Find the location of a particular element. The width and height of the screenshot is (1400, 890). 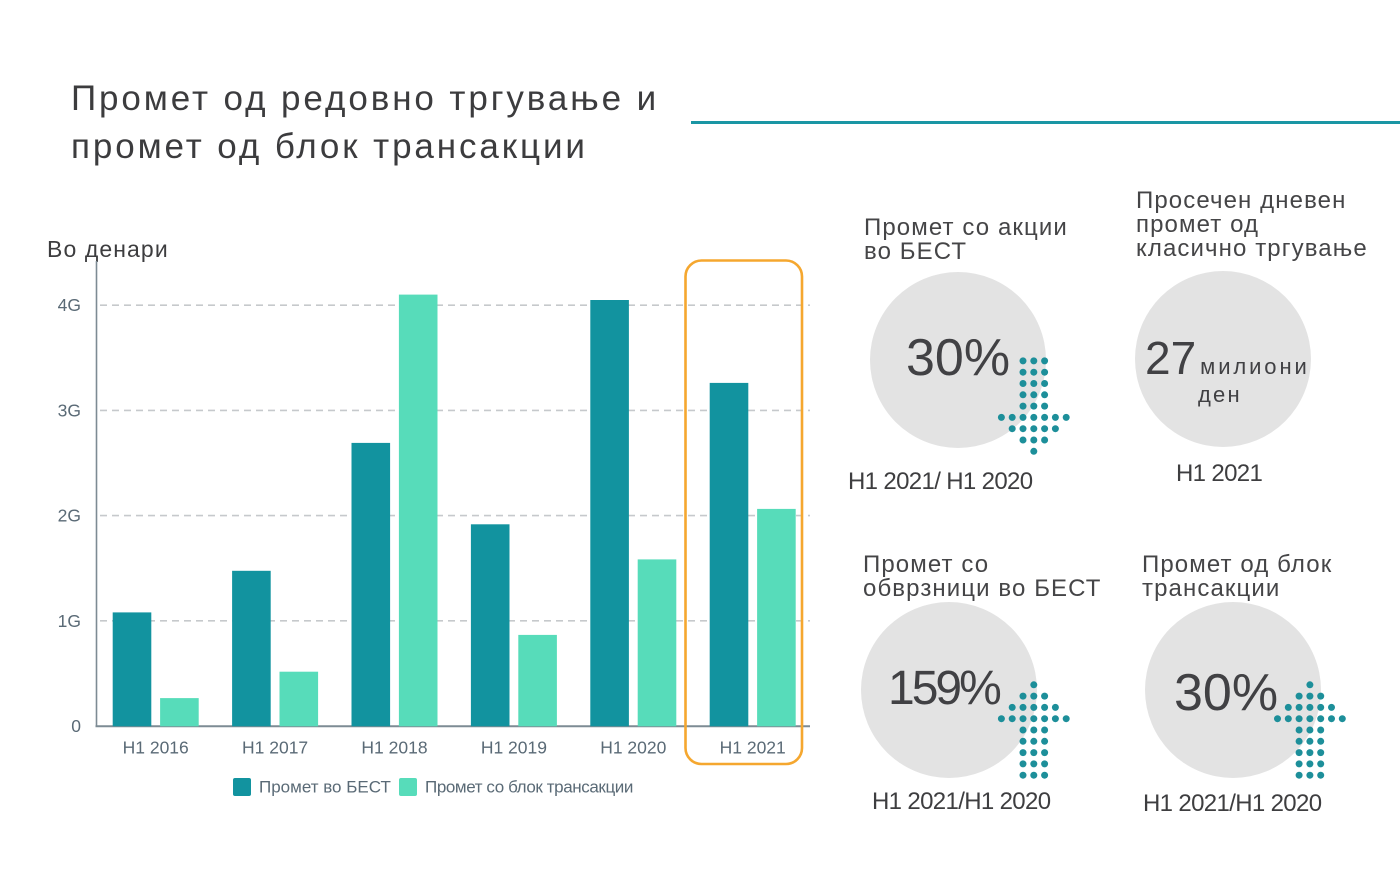

svg-text: 3G is located at coordinates (69, 410).